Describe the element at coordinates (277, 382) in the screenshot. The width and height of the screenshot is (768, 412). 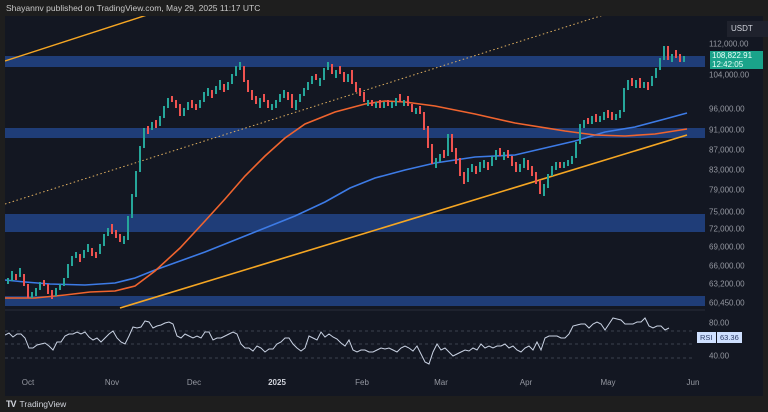
I see `time-label: 2025` at that location.